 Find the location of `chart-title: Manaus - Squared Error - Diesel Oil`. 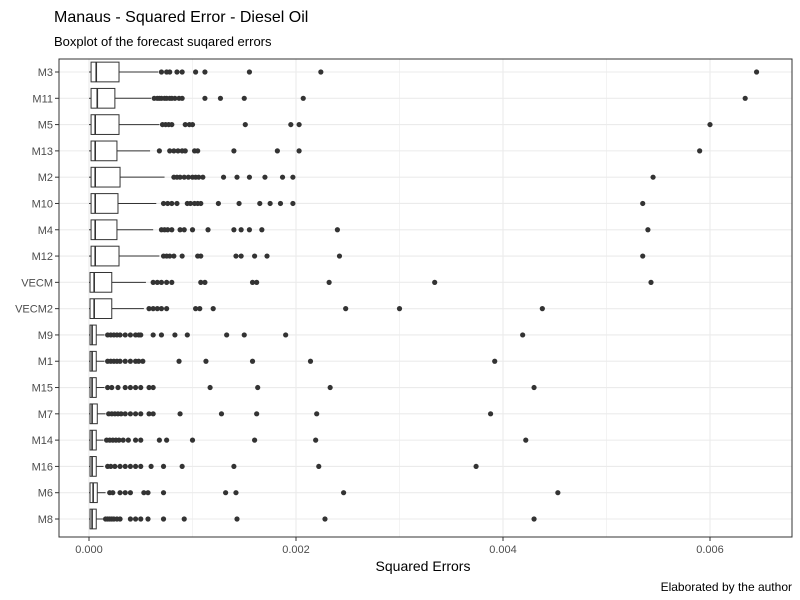

chart-title: Manaus - Squared Error - Diesel Oil is located at coordinates (181, 17).